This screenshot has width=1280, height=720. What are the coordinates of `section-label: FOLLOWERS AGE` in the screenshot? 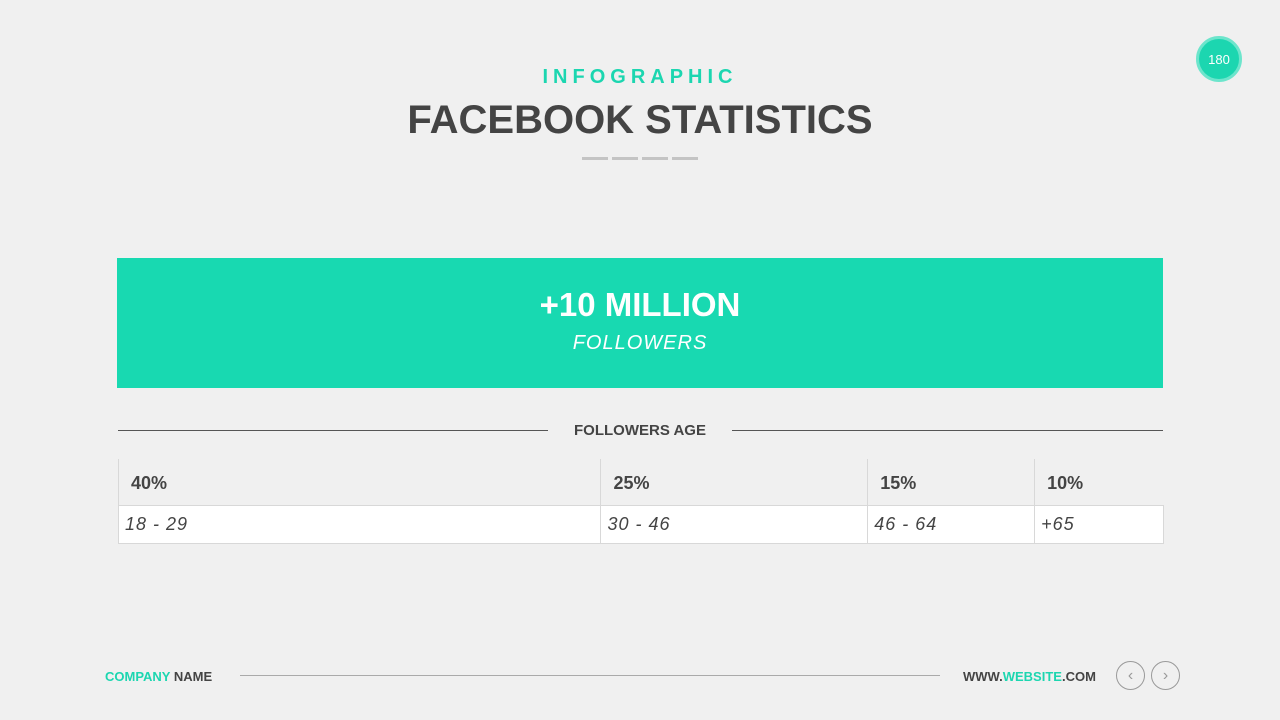 It's located at (640, 430).